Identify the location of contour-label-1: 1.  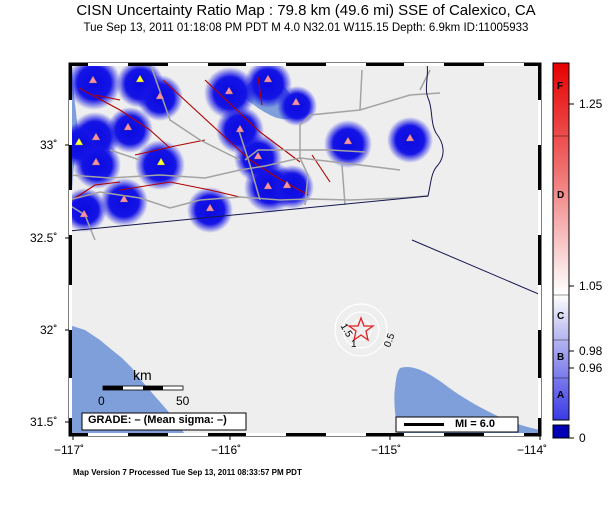
(354, 344).